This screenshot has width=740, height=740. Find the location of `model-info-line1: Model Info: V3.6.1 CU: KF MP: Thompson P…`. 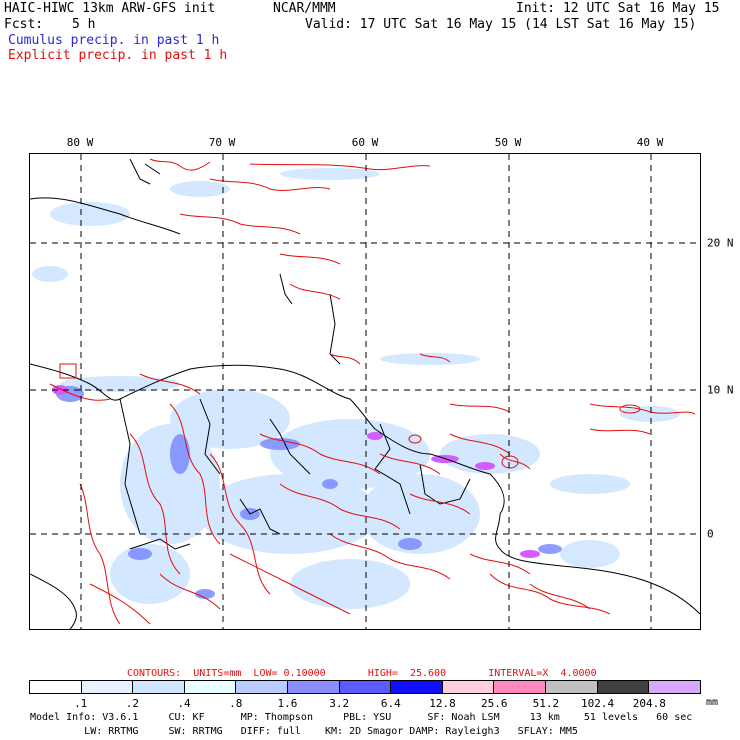

model-info-line1: Model Info: V3.6.1 CU: KF MP: Thompson P… is located at coordinates (361, 717).